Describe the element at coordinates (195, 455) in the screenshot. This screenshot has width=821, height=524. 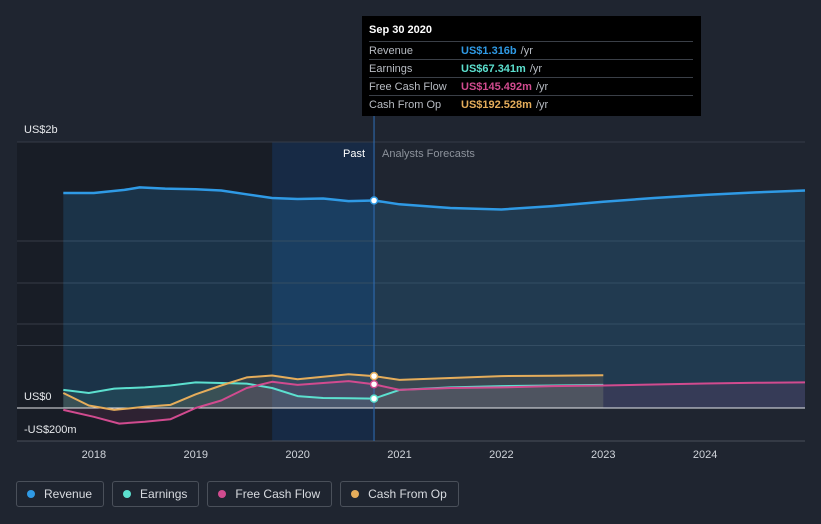
I see `x-tick-label: 2019` at that location.